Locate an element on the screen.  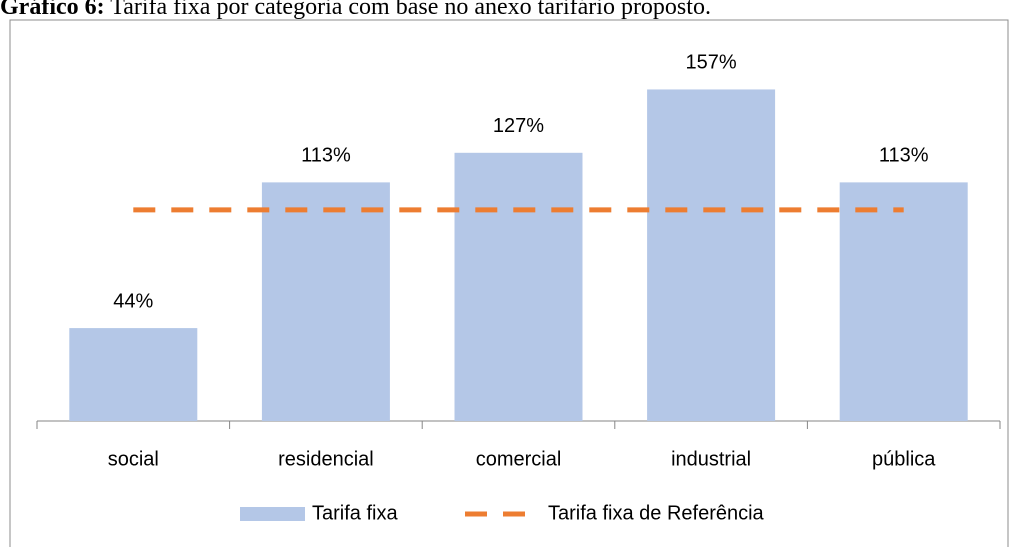
legend-label: Tarifa fixa is located at coordinates (355, 513).